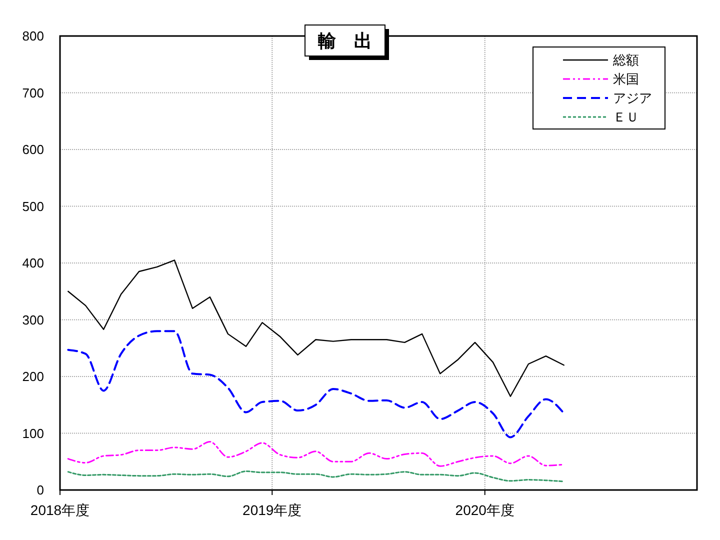  I want to click on y-tick-label: 400, so click(33, 263).